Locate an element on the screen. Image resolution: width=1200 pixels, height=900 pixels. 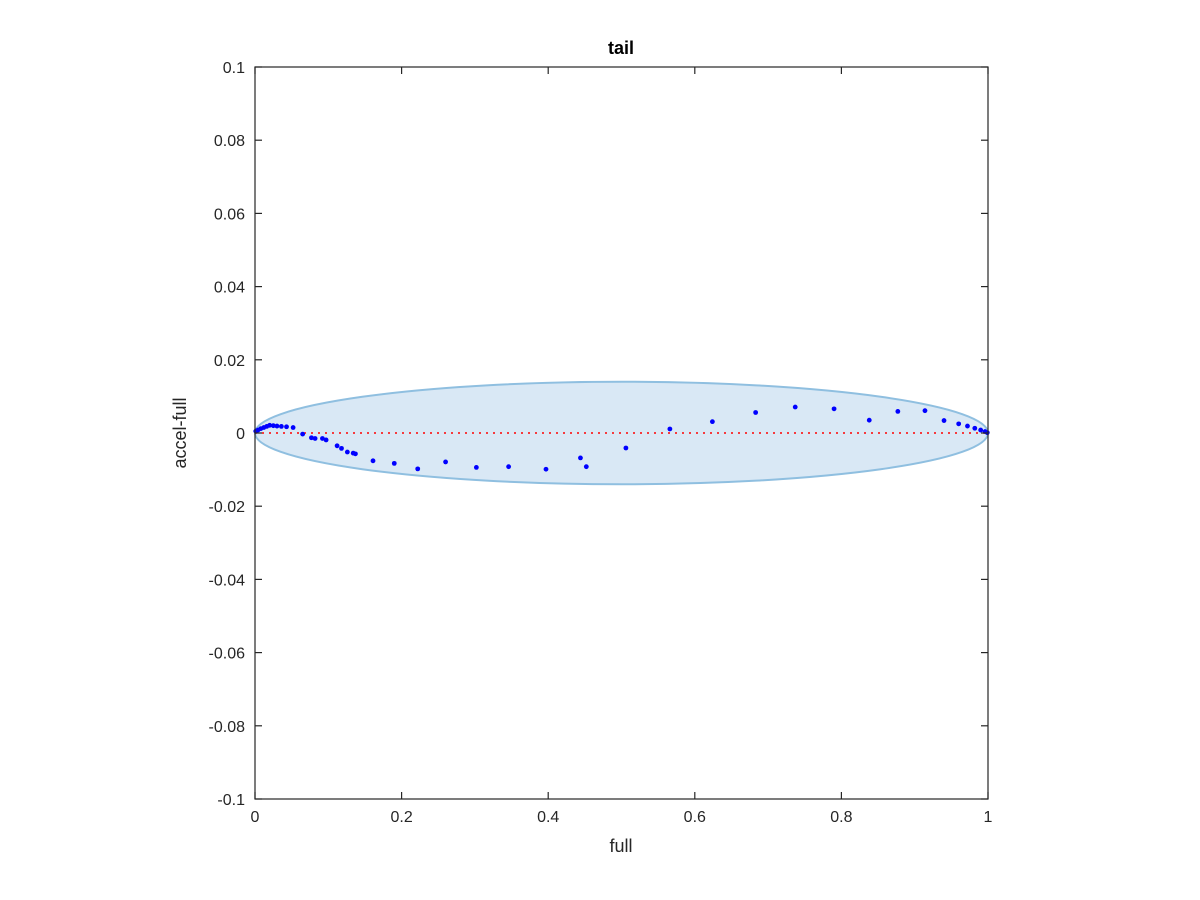
y-tick-label: -0.1 is located at coordinates (231, 800).